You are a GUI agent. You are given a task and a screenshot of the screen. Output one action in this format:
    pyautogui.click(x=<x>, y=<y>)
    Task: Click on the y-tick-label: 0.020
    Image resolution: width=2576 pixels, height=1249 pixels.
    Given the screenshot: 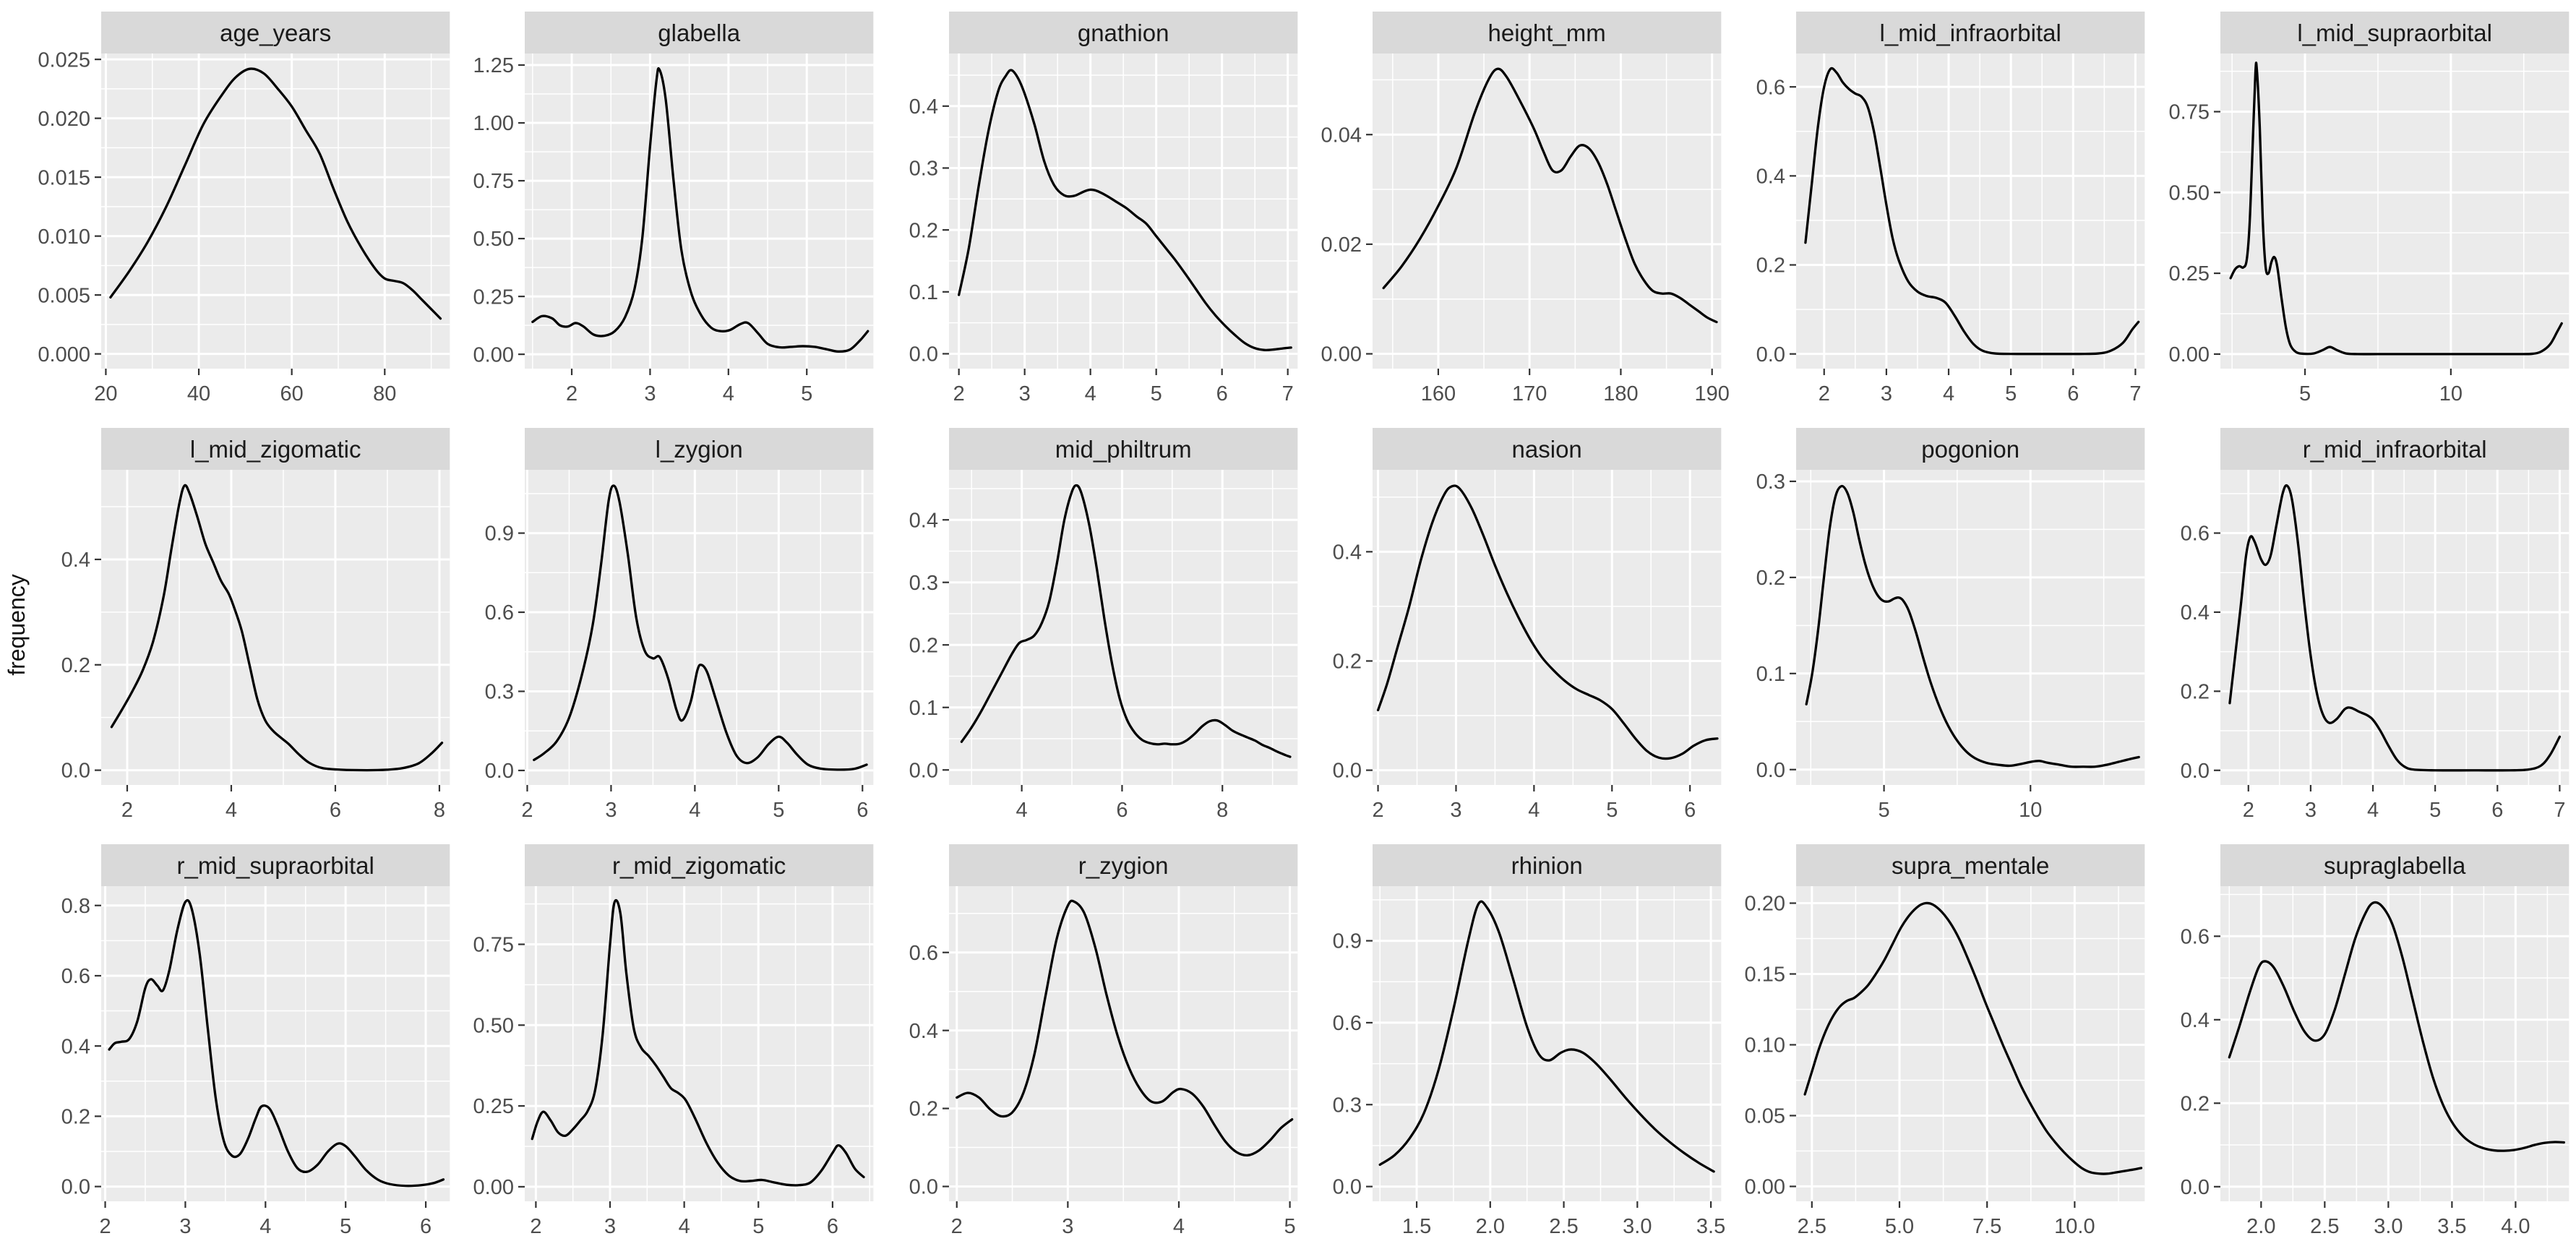 What is the action you would take?
    pyautogui.click(x=64, y=119)
    